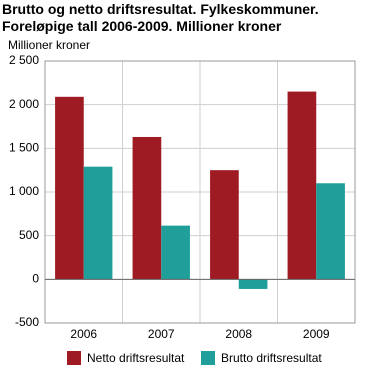 The width and height of the screenshot is (370, 378). Describe the element at coordinates (24, 191) in the screenshot. I see `y-tick-label: 1 000` at that location.